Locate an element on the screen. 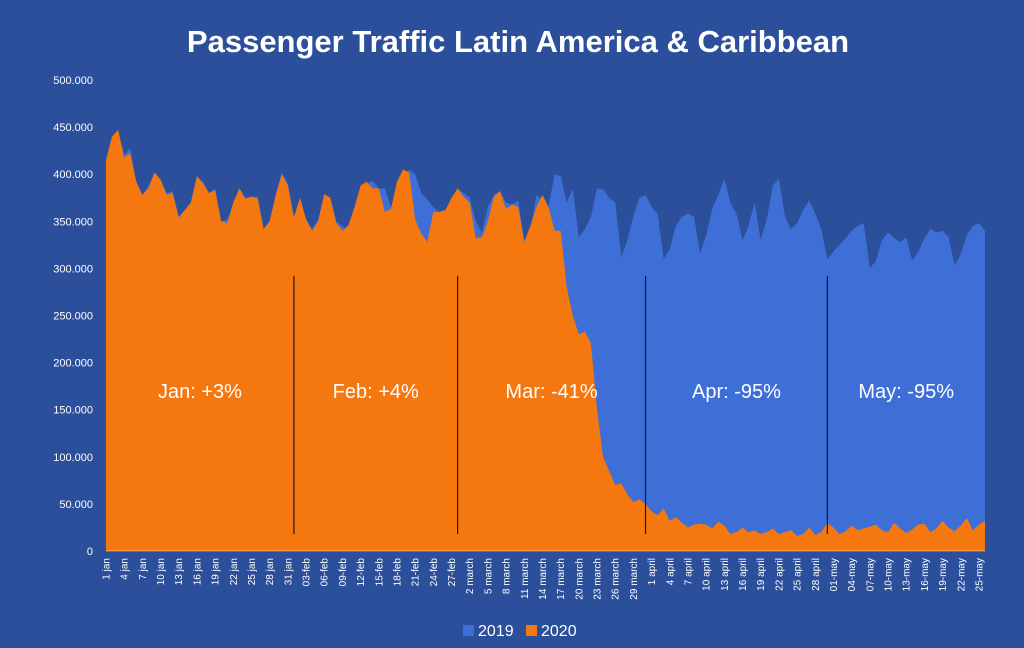  x-tick-label: 22 jan is located at coordinates (234, 571).